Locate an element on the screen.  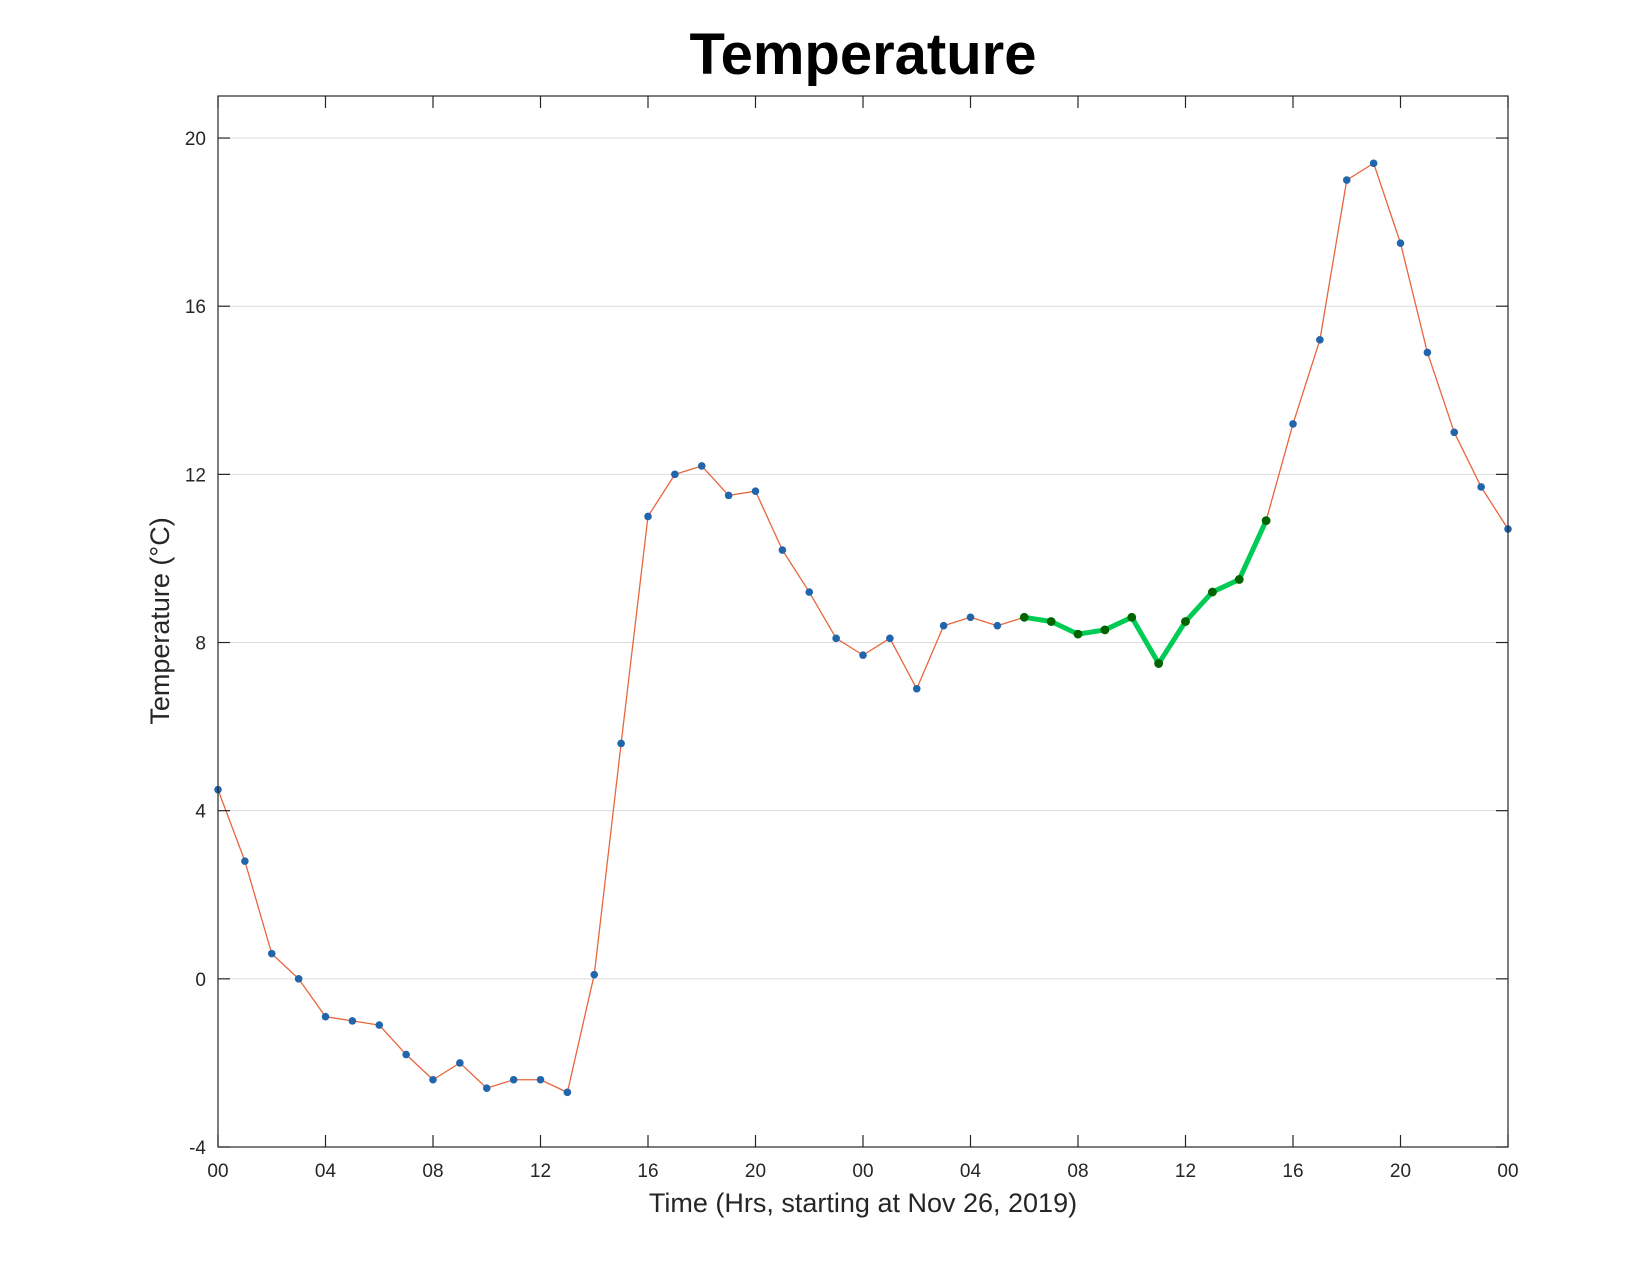
chart-title: Temperature is located at coordinates (862, 54).